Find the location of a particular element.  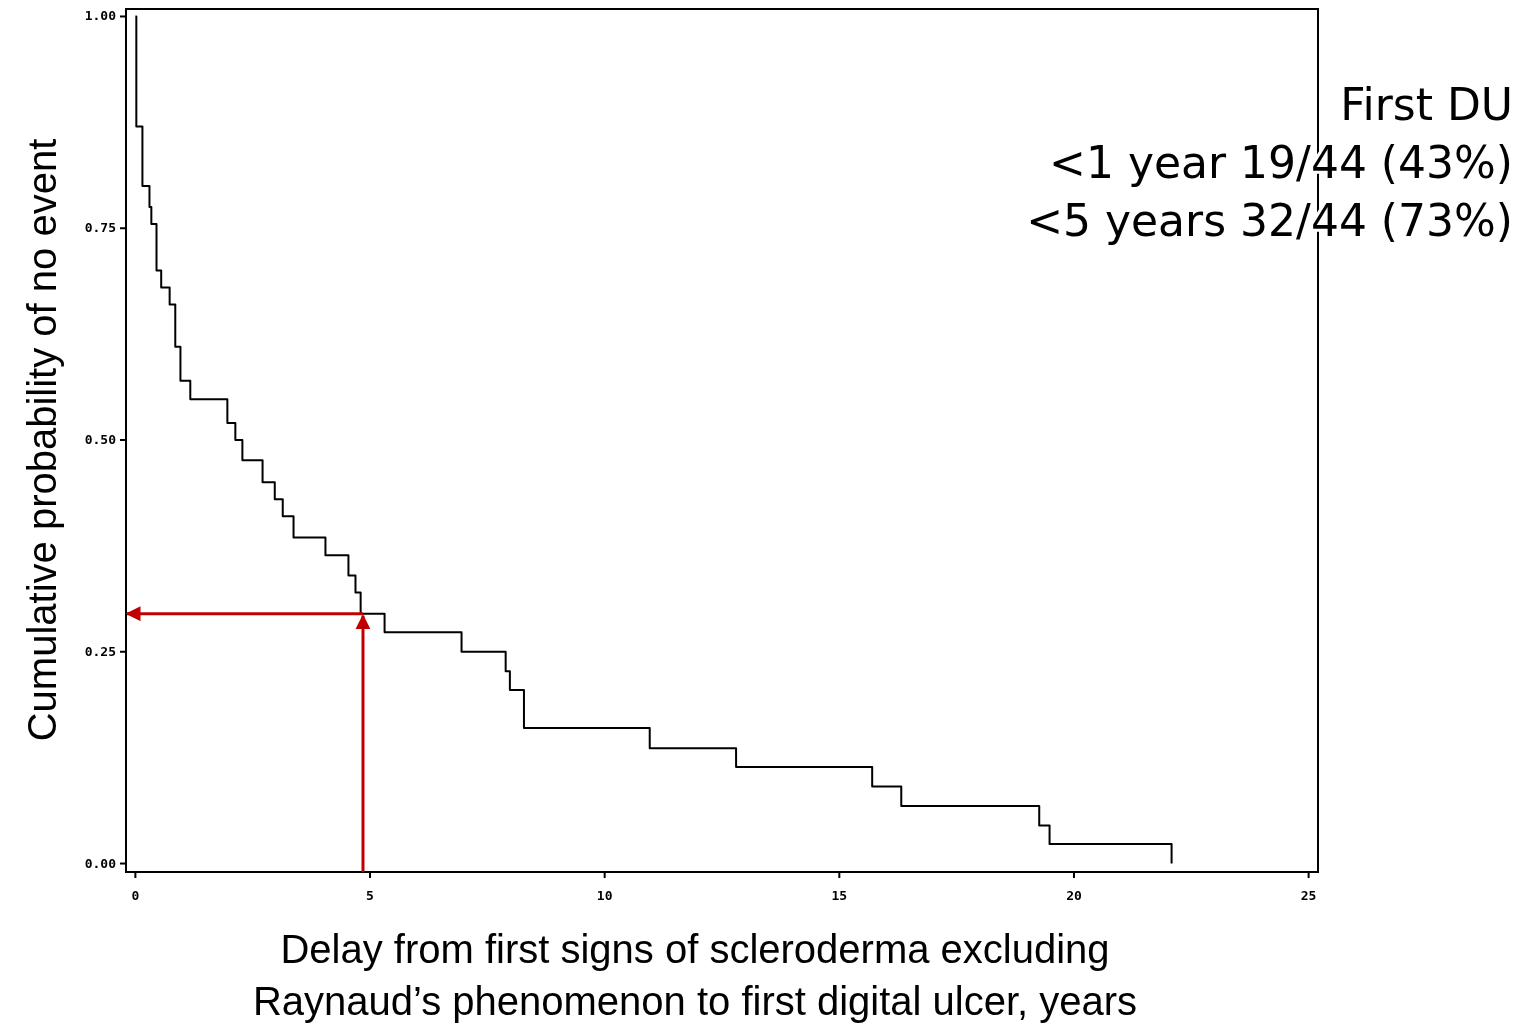

y-tick-label: 0.00 is located at coordinates (100, 863).